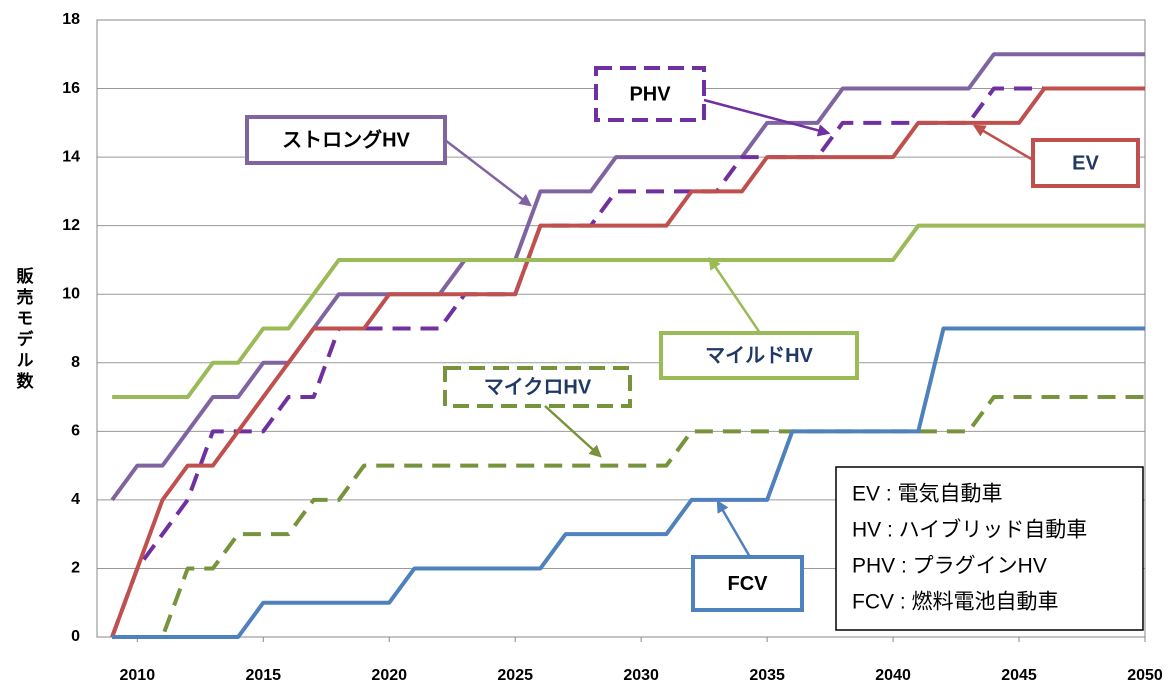  Describe the element at coordinates (515, 675) in the screenshot. I see `x-tick-label: 2025` at that location.